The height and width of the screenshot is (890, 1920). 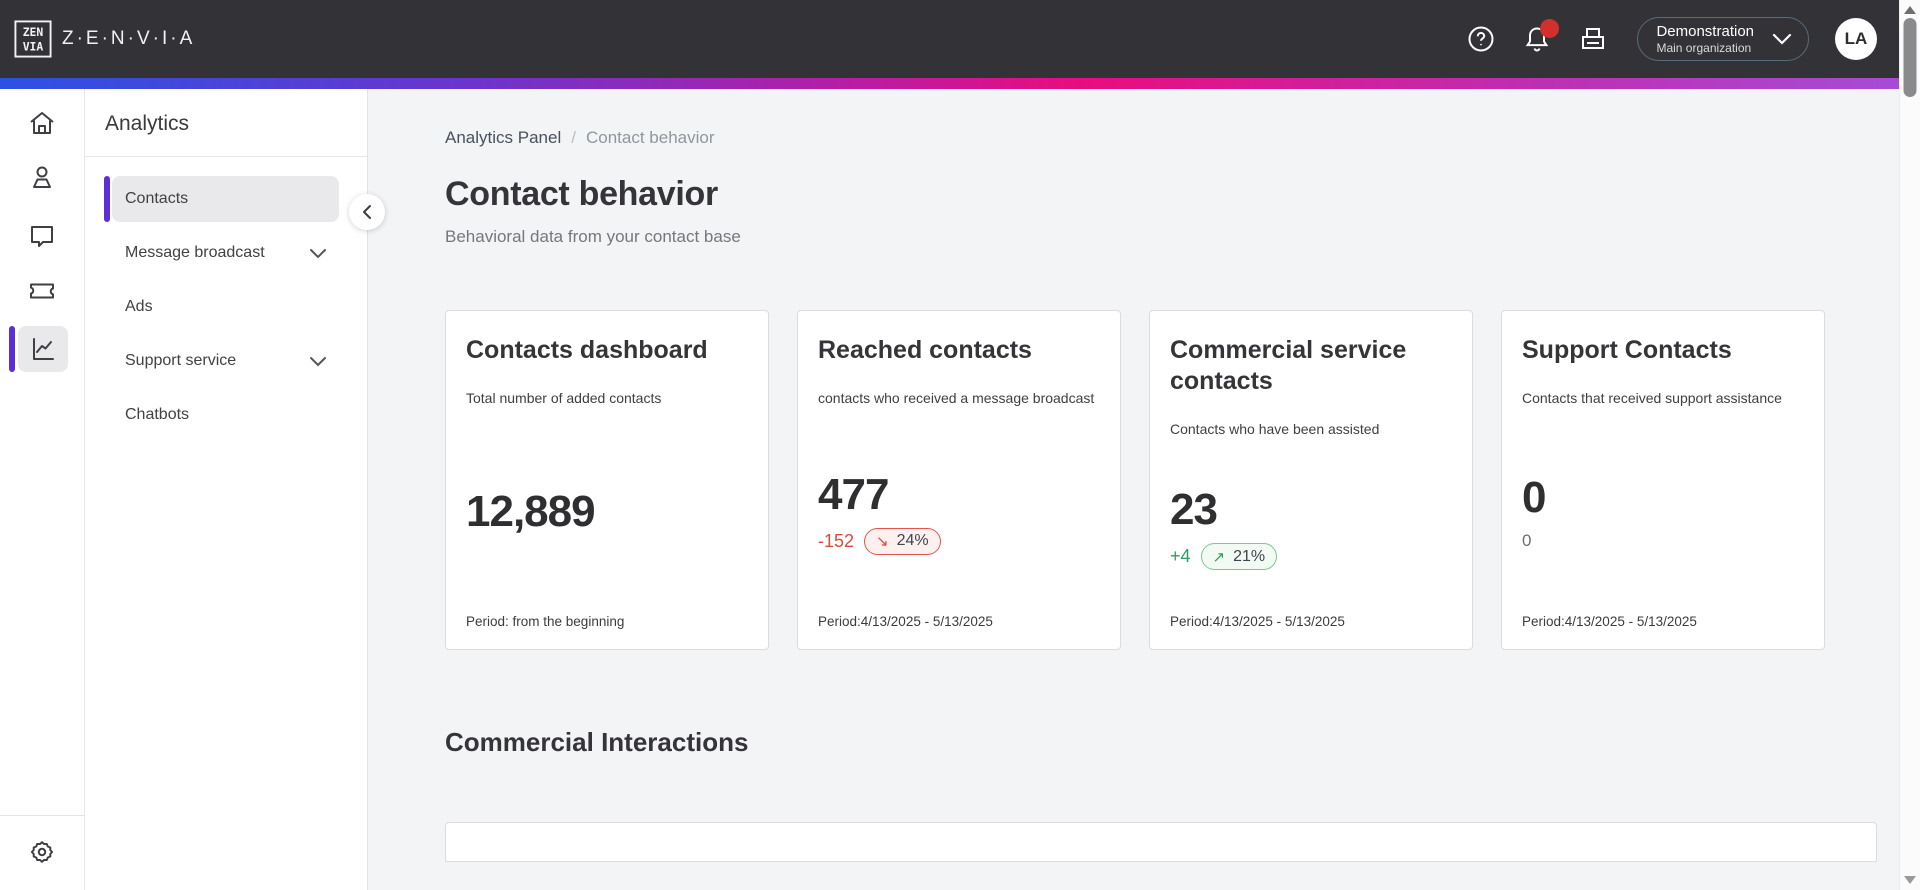 I want to click on page-subtitle: Behavioral data from your contact base, so click(x=593, y=236).